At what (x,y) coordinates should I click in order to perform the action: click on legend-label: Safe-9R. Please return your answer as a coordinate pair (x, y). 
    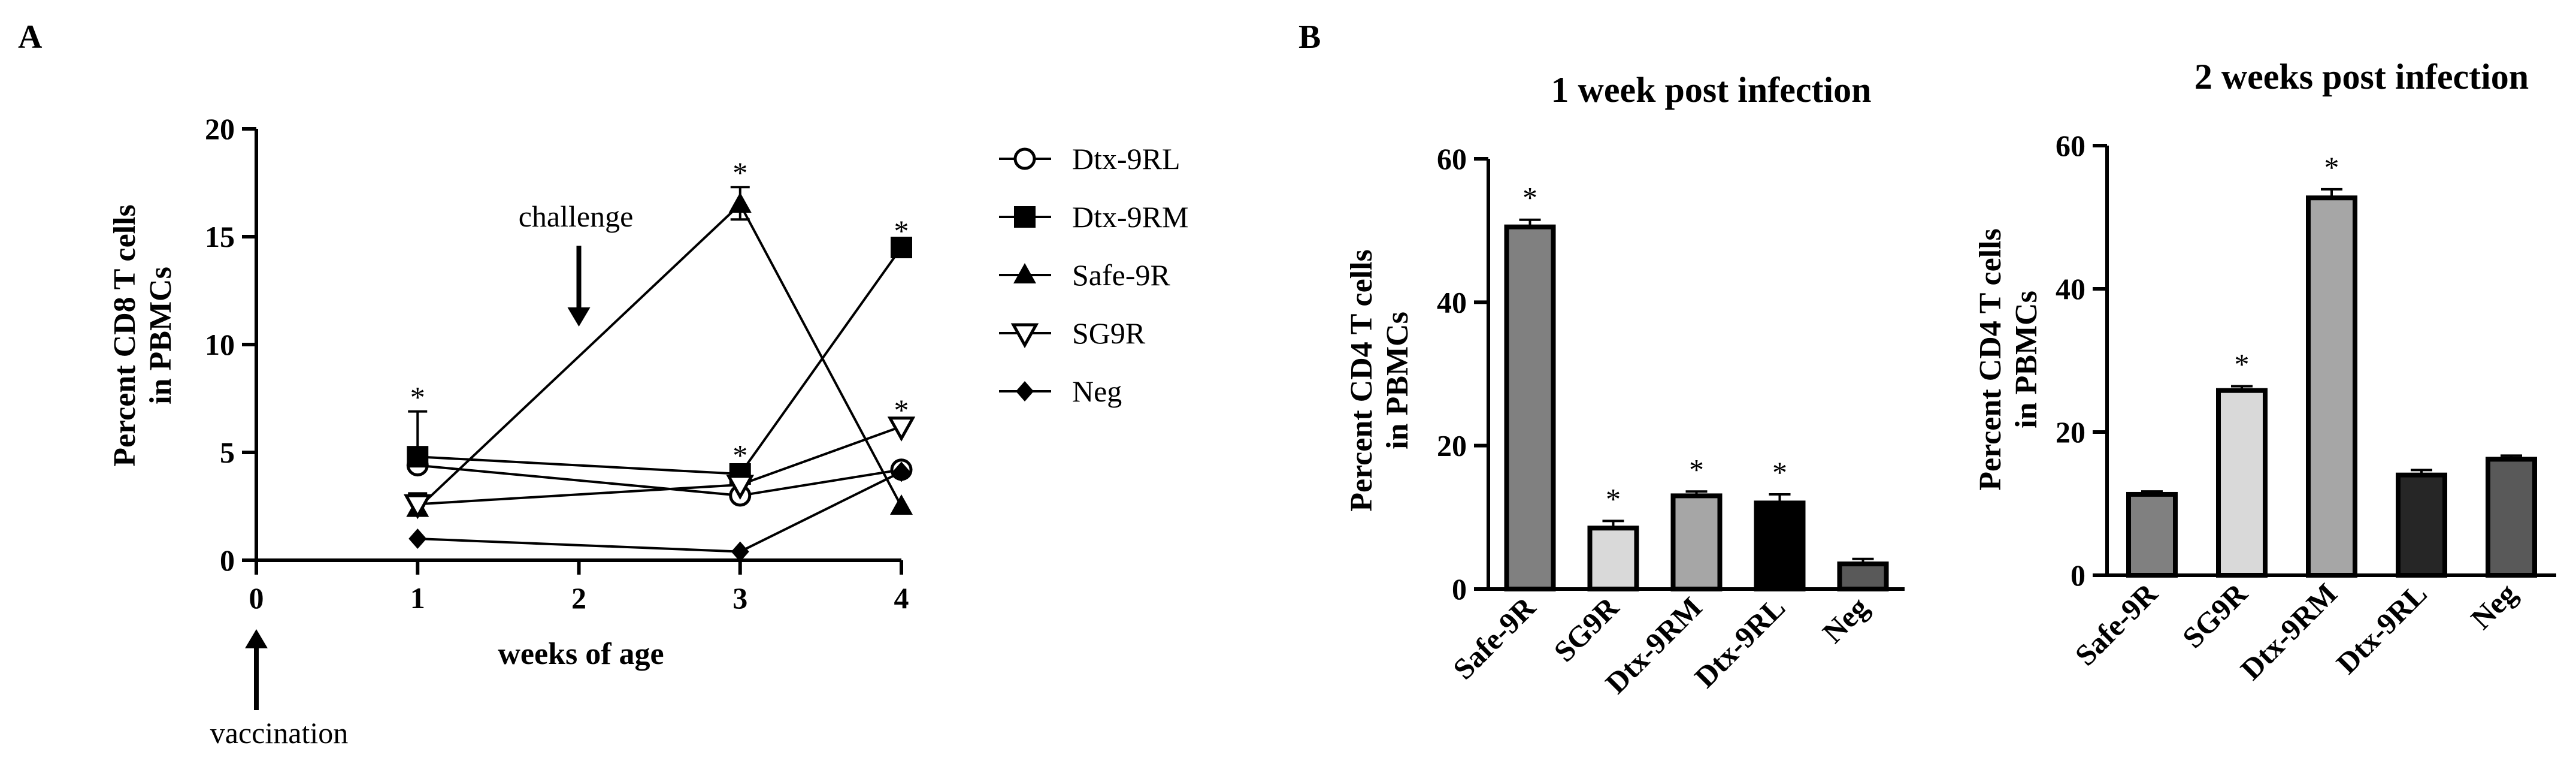
    Looking at the image, I should click on (1121, 275).